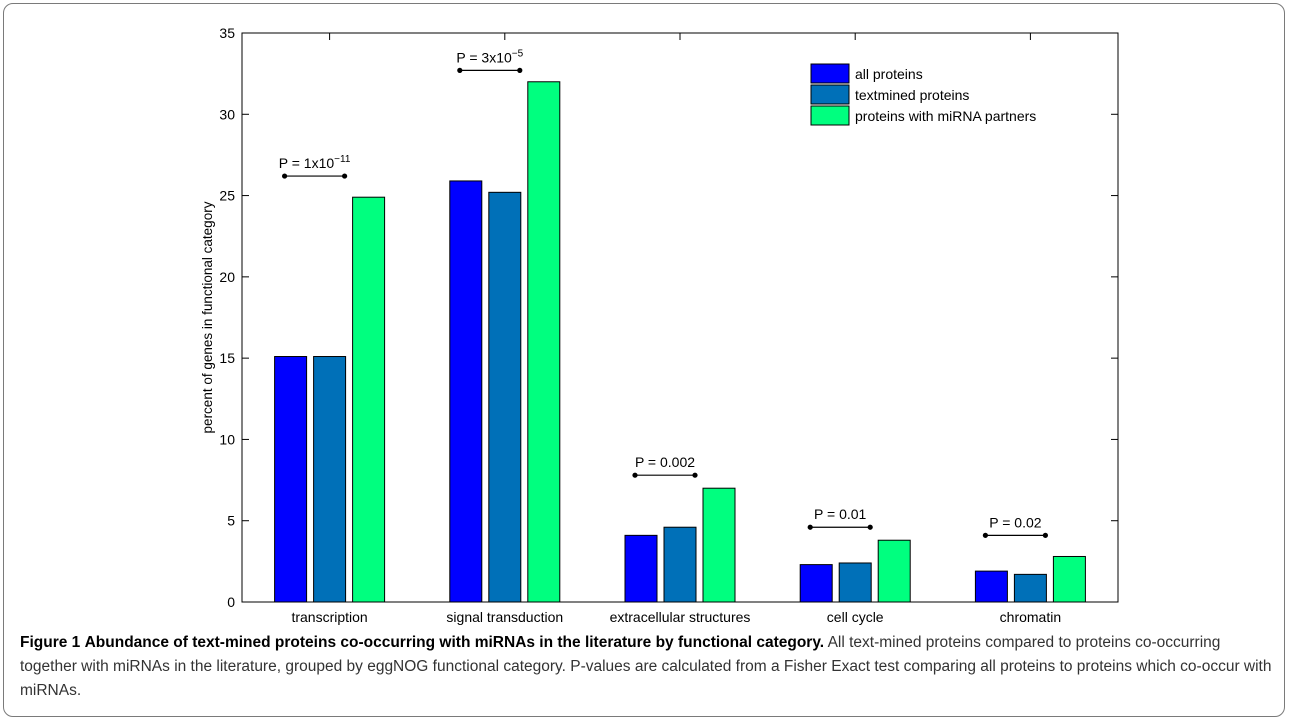  I want to click on x-tick-label: transcription, so click(329, 617).